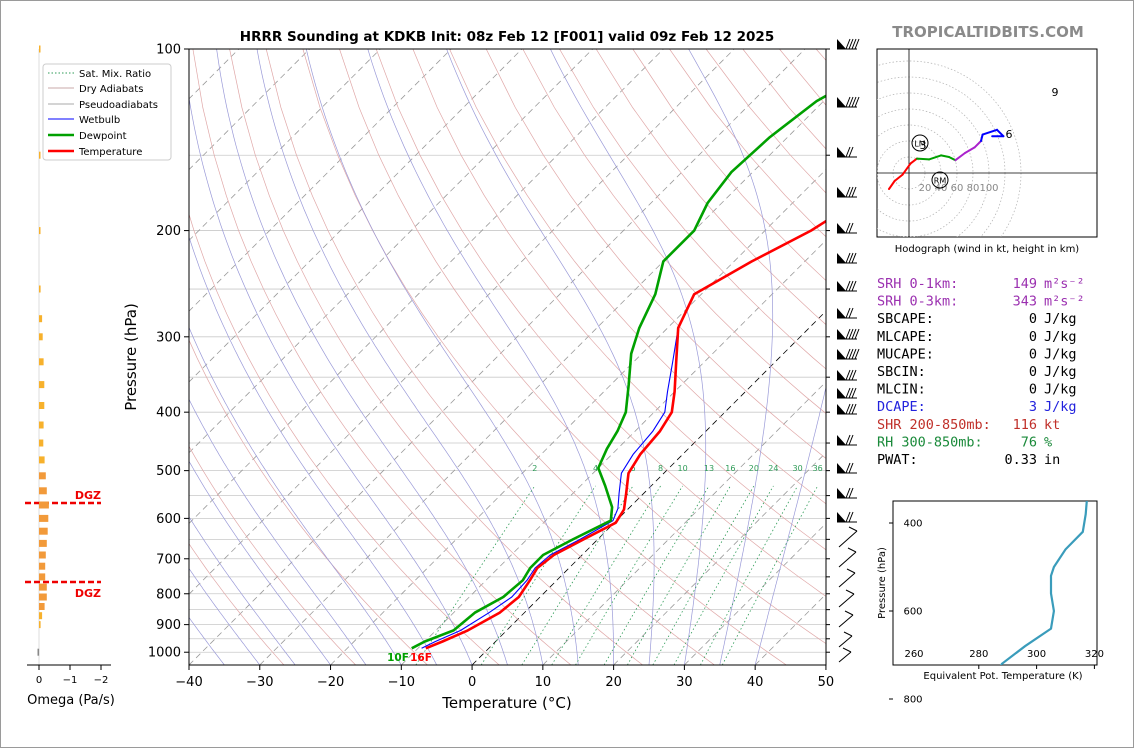 The height and width of the screenshot is (751, 1134). Describe the element at coordinates (1029, 442) in the screenshot. I see `parameter-value: 76` at that location.